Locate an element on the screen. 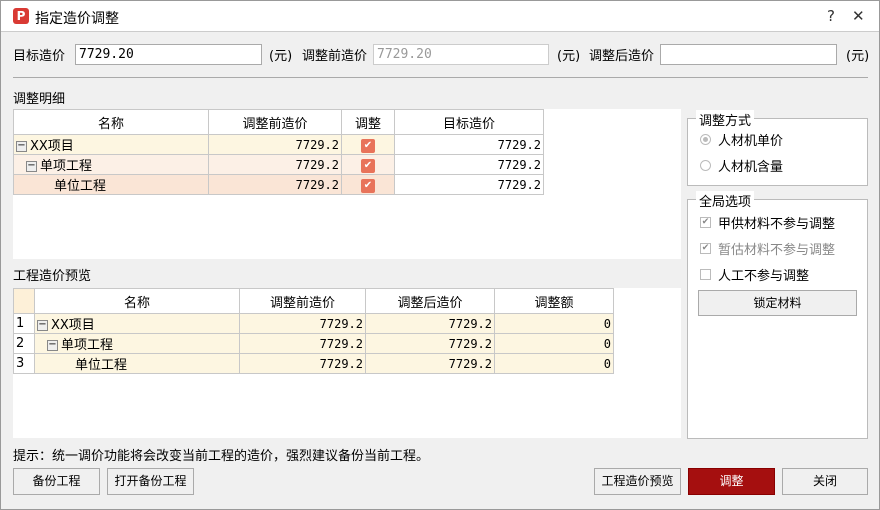 The image size is (880, 510). table-row: 1− XX项目 7729.2 7729.2 0 is located at coordinates (313, 323).